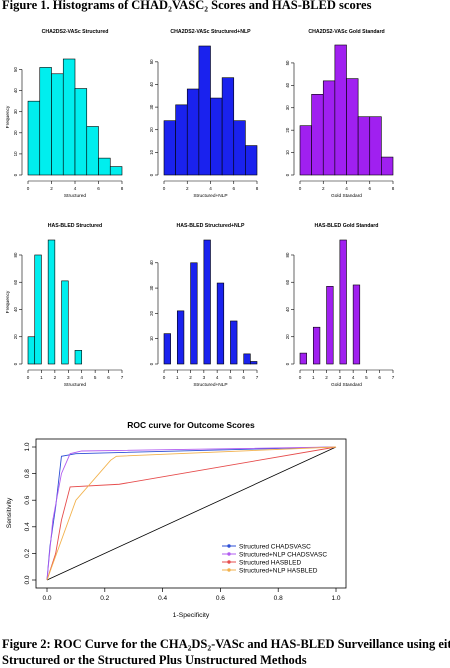 The width and height of the screenshot is (450, 668). What do you see at coordinates (191, 513) in the screenshot?
I see `roc-series-line` at bounding box center [191, 513].